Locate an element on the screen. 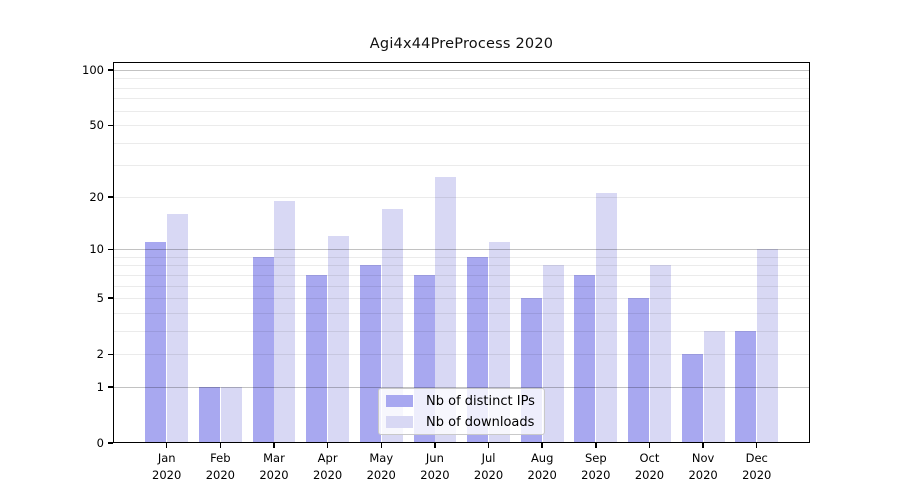 This screenshot has height=500, width=900. x-tick-label-mar: Mar 2020 is located at coordinates (274, 466).